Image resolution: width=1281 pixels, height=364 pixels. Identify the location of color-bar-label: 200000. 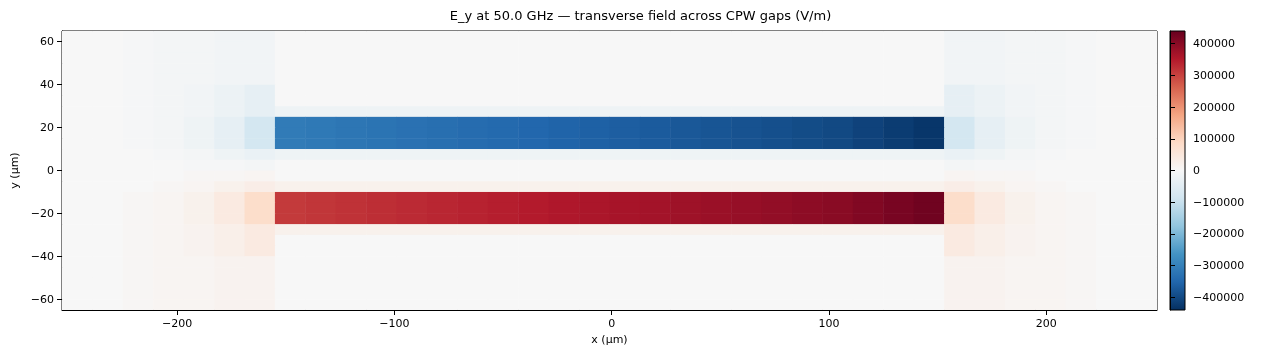
(1214, 107).